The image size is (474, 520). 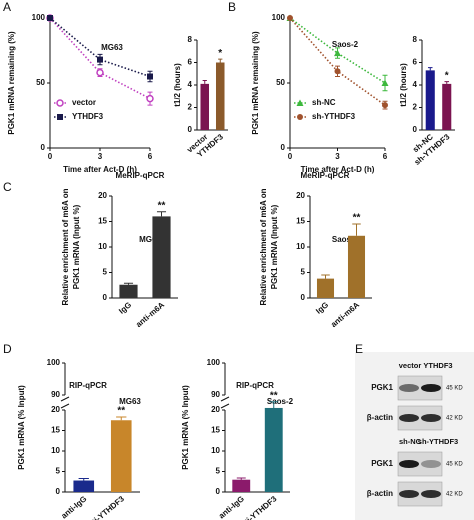 I want to click on x-tick-label: 6, so click(x=150, y=156).